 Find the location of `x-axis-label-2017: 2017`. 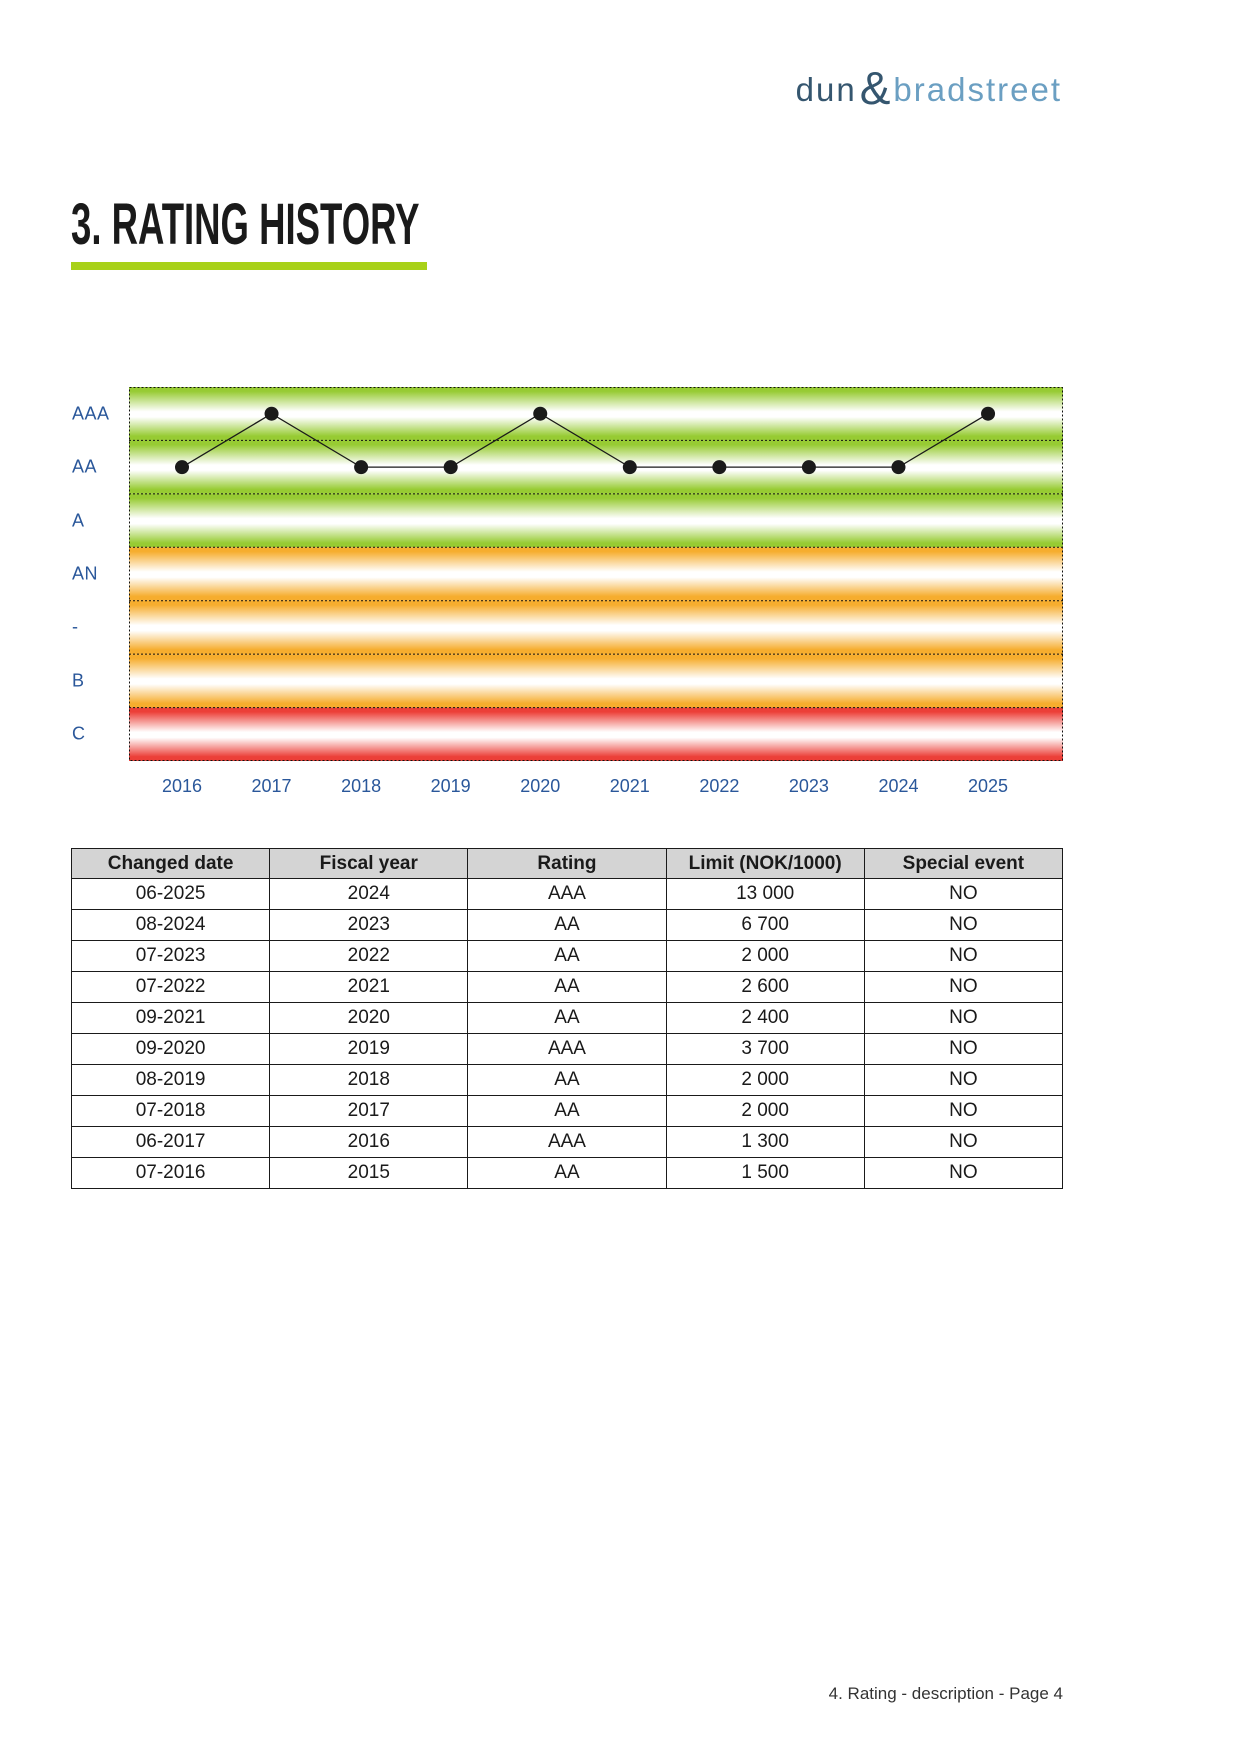

x-axis-label-2017: 2017 is located at coordinates (271, 786).